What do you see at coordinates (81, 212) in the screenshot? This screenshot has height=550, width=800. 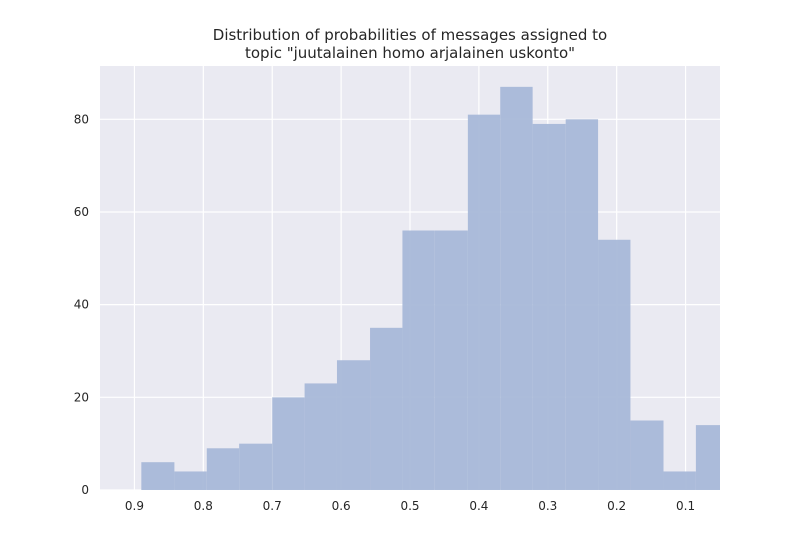 I see `y-tick-label: 60` at bounding box center [81, 212].